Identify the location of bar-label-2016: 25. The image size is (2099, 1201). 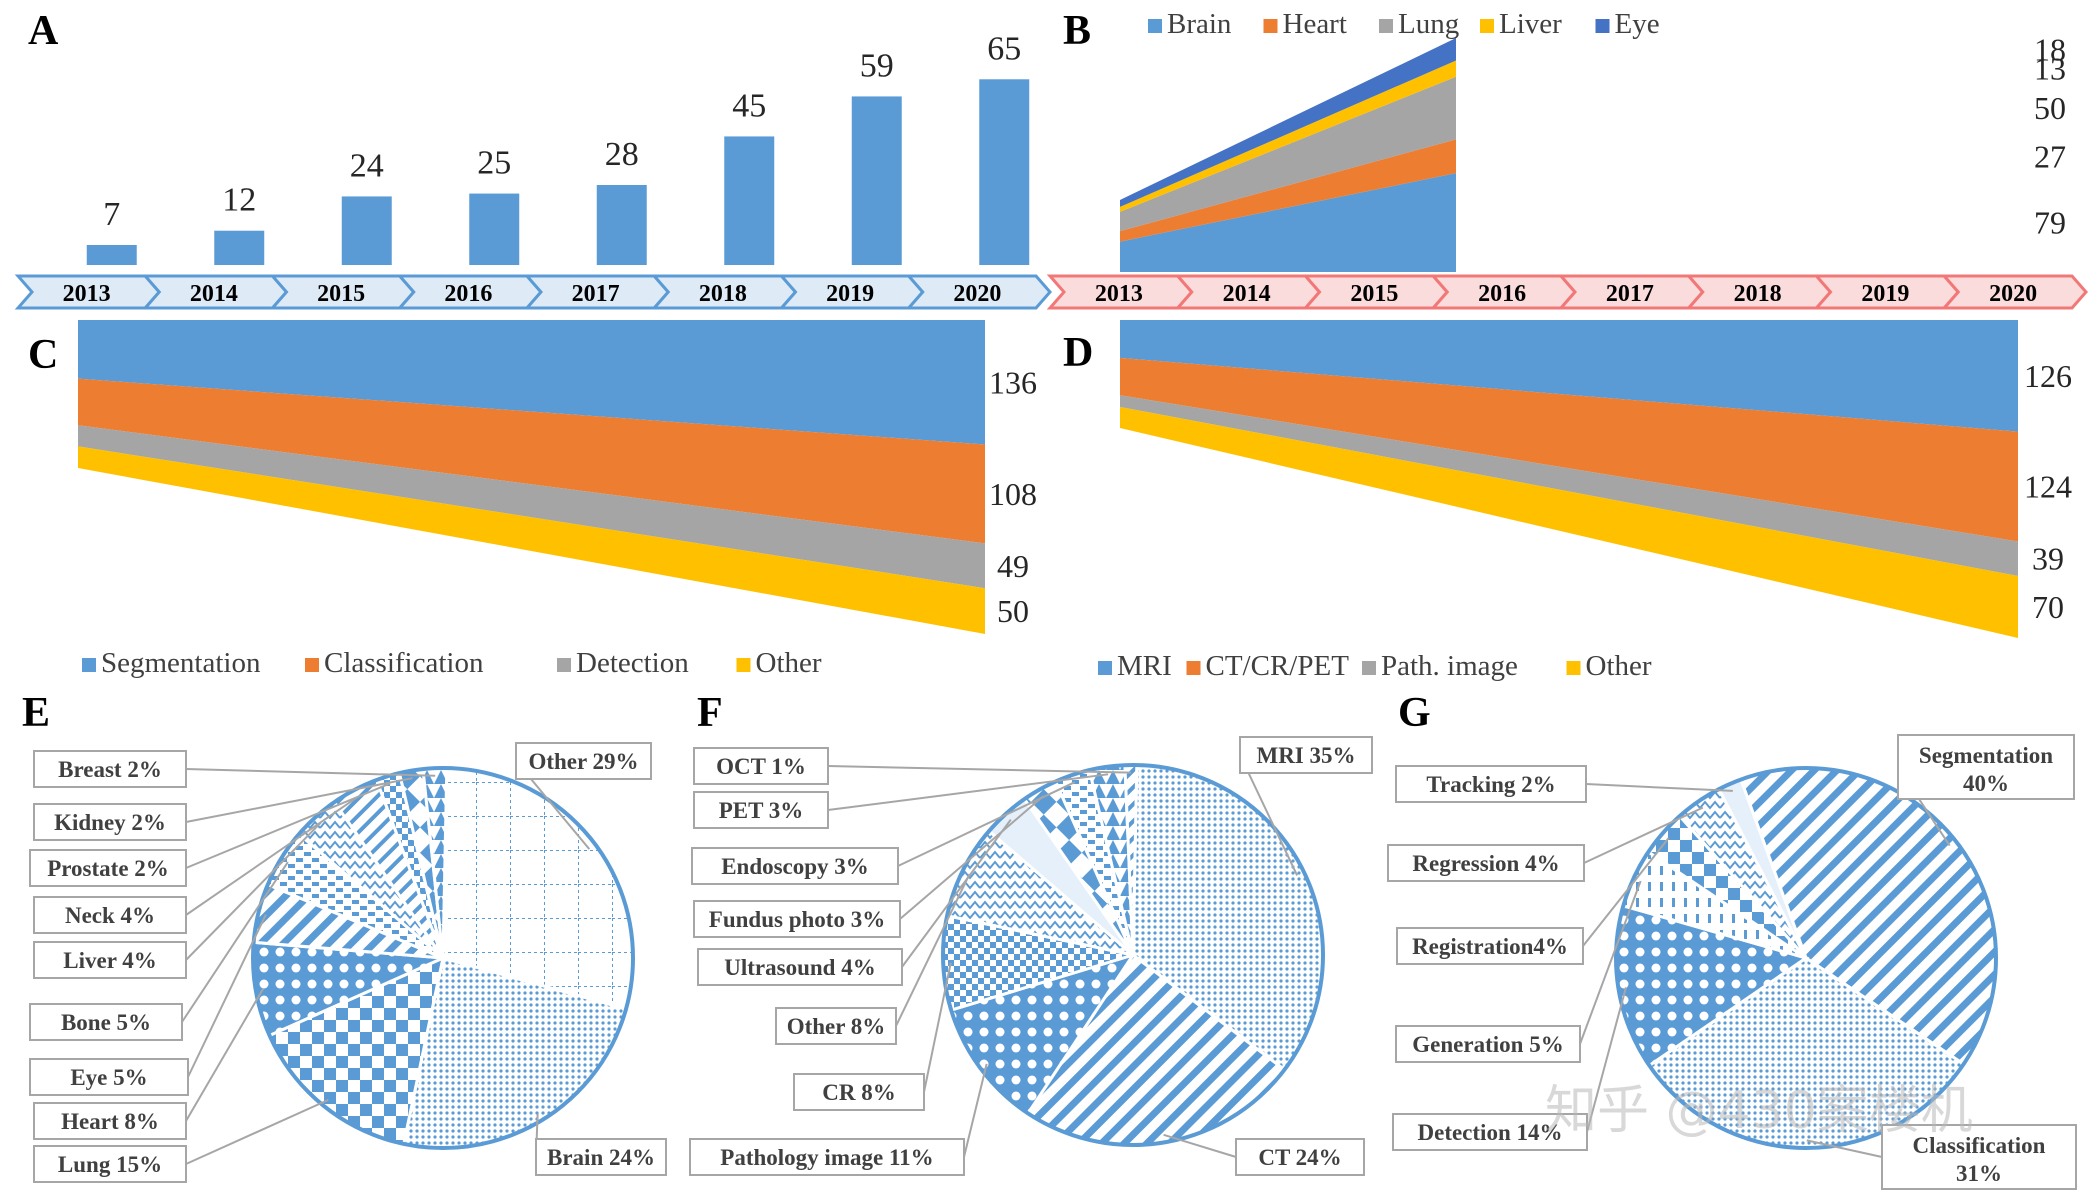
(494, 163).